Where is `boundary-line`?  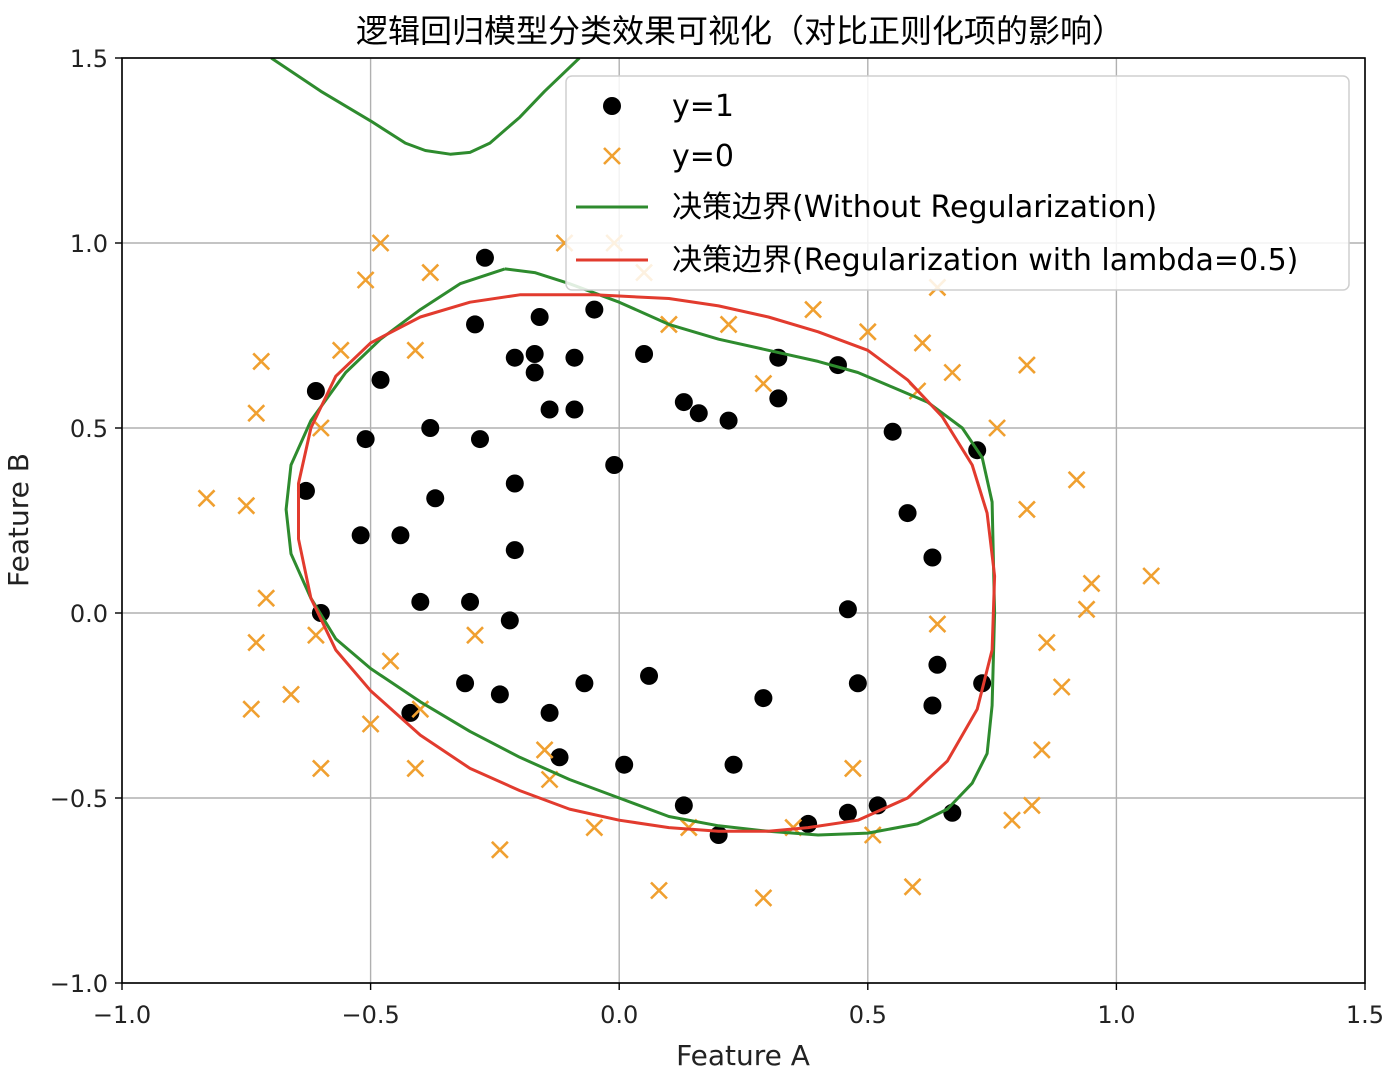 boundary-line is located at coordinates (425, 107).